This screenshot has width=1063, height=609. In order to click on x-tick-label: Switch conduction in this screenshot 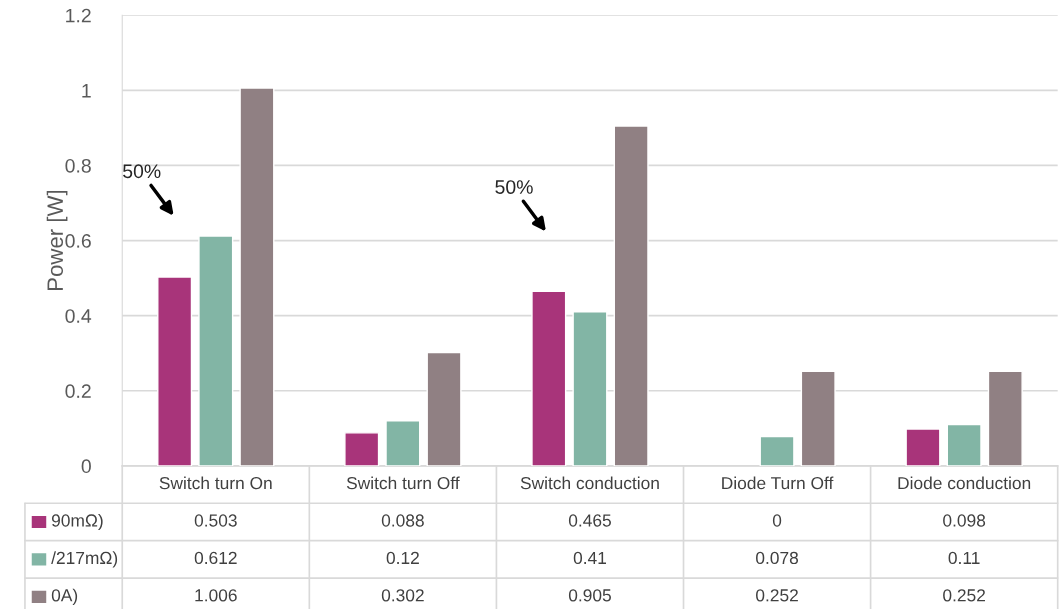, I will do `click(589, 483)`.